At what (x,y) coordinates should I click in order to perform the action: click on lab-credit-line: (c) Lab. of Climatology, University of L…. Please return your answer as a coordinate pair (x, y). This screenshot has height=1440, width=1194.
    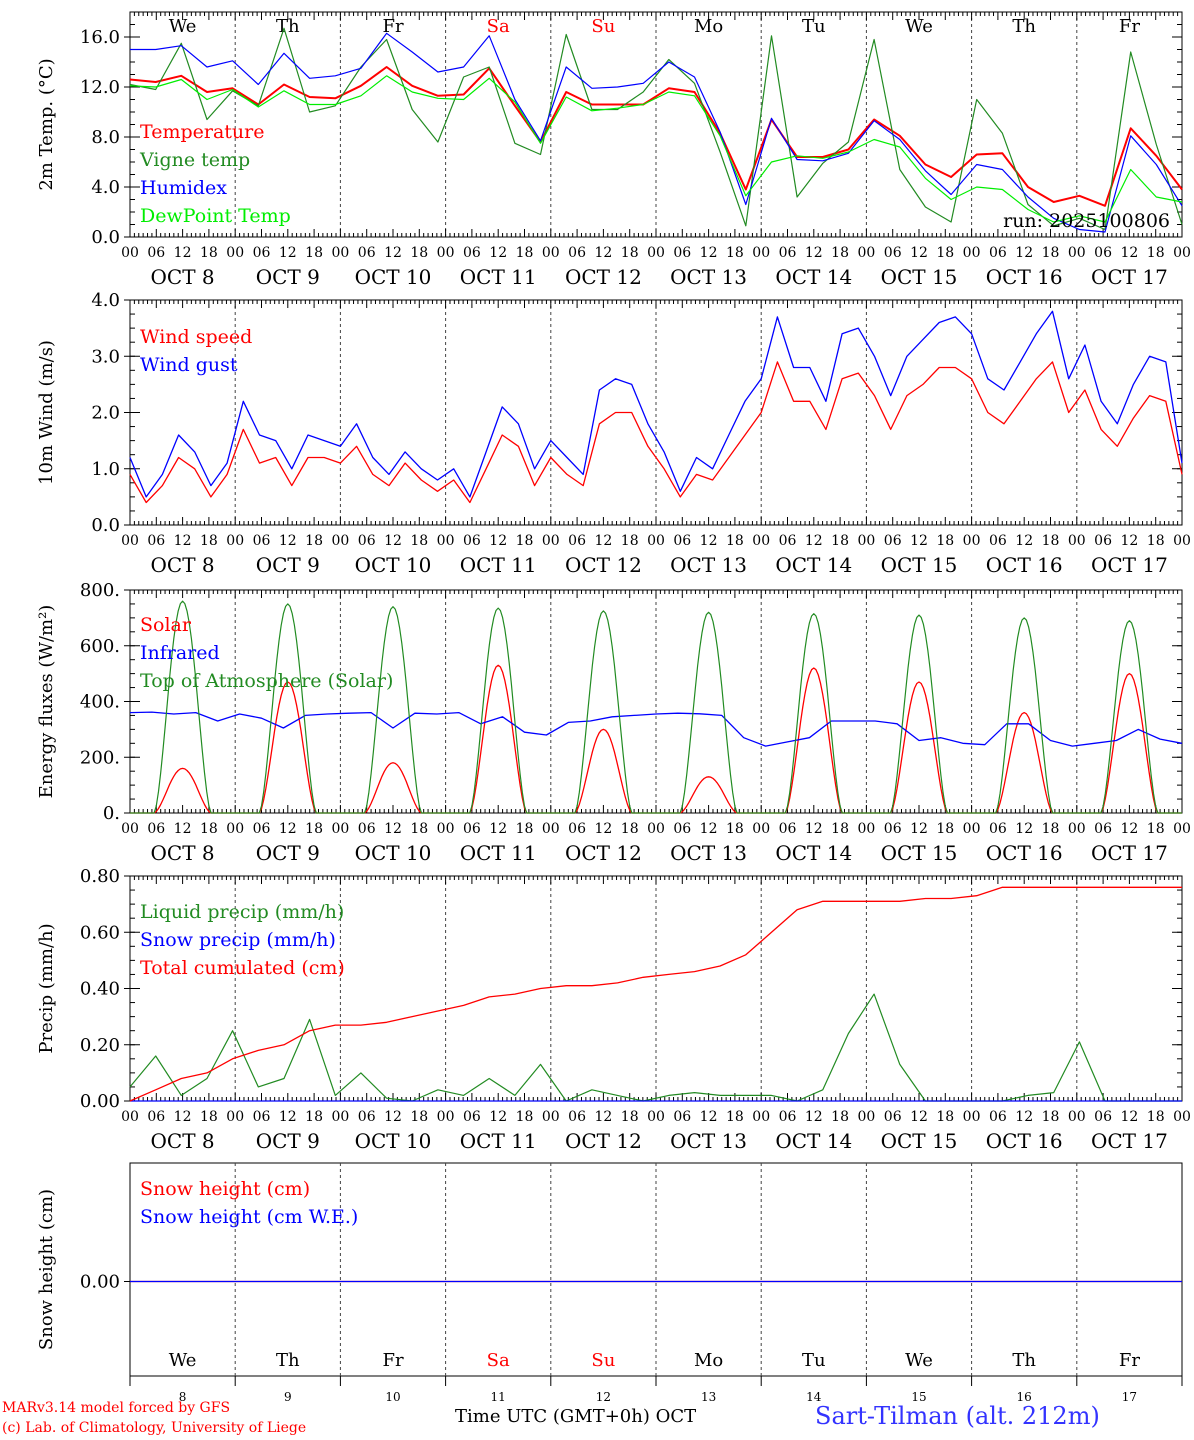
    Looking at the image, I should click on (154, 1428).